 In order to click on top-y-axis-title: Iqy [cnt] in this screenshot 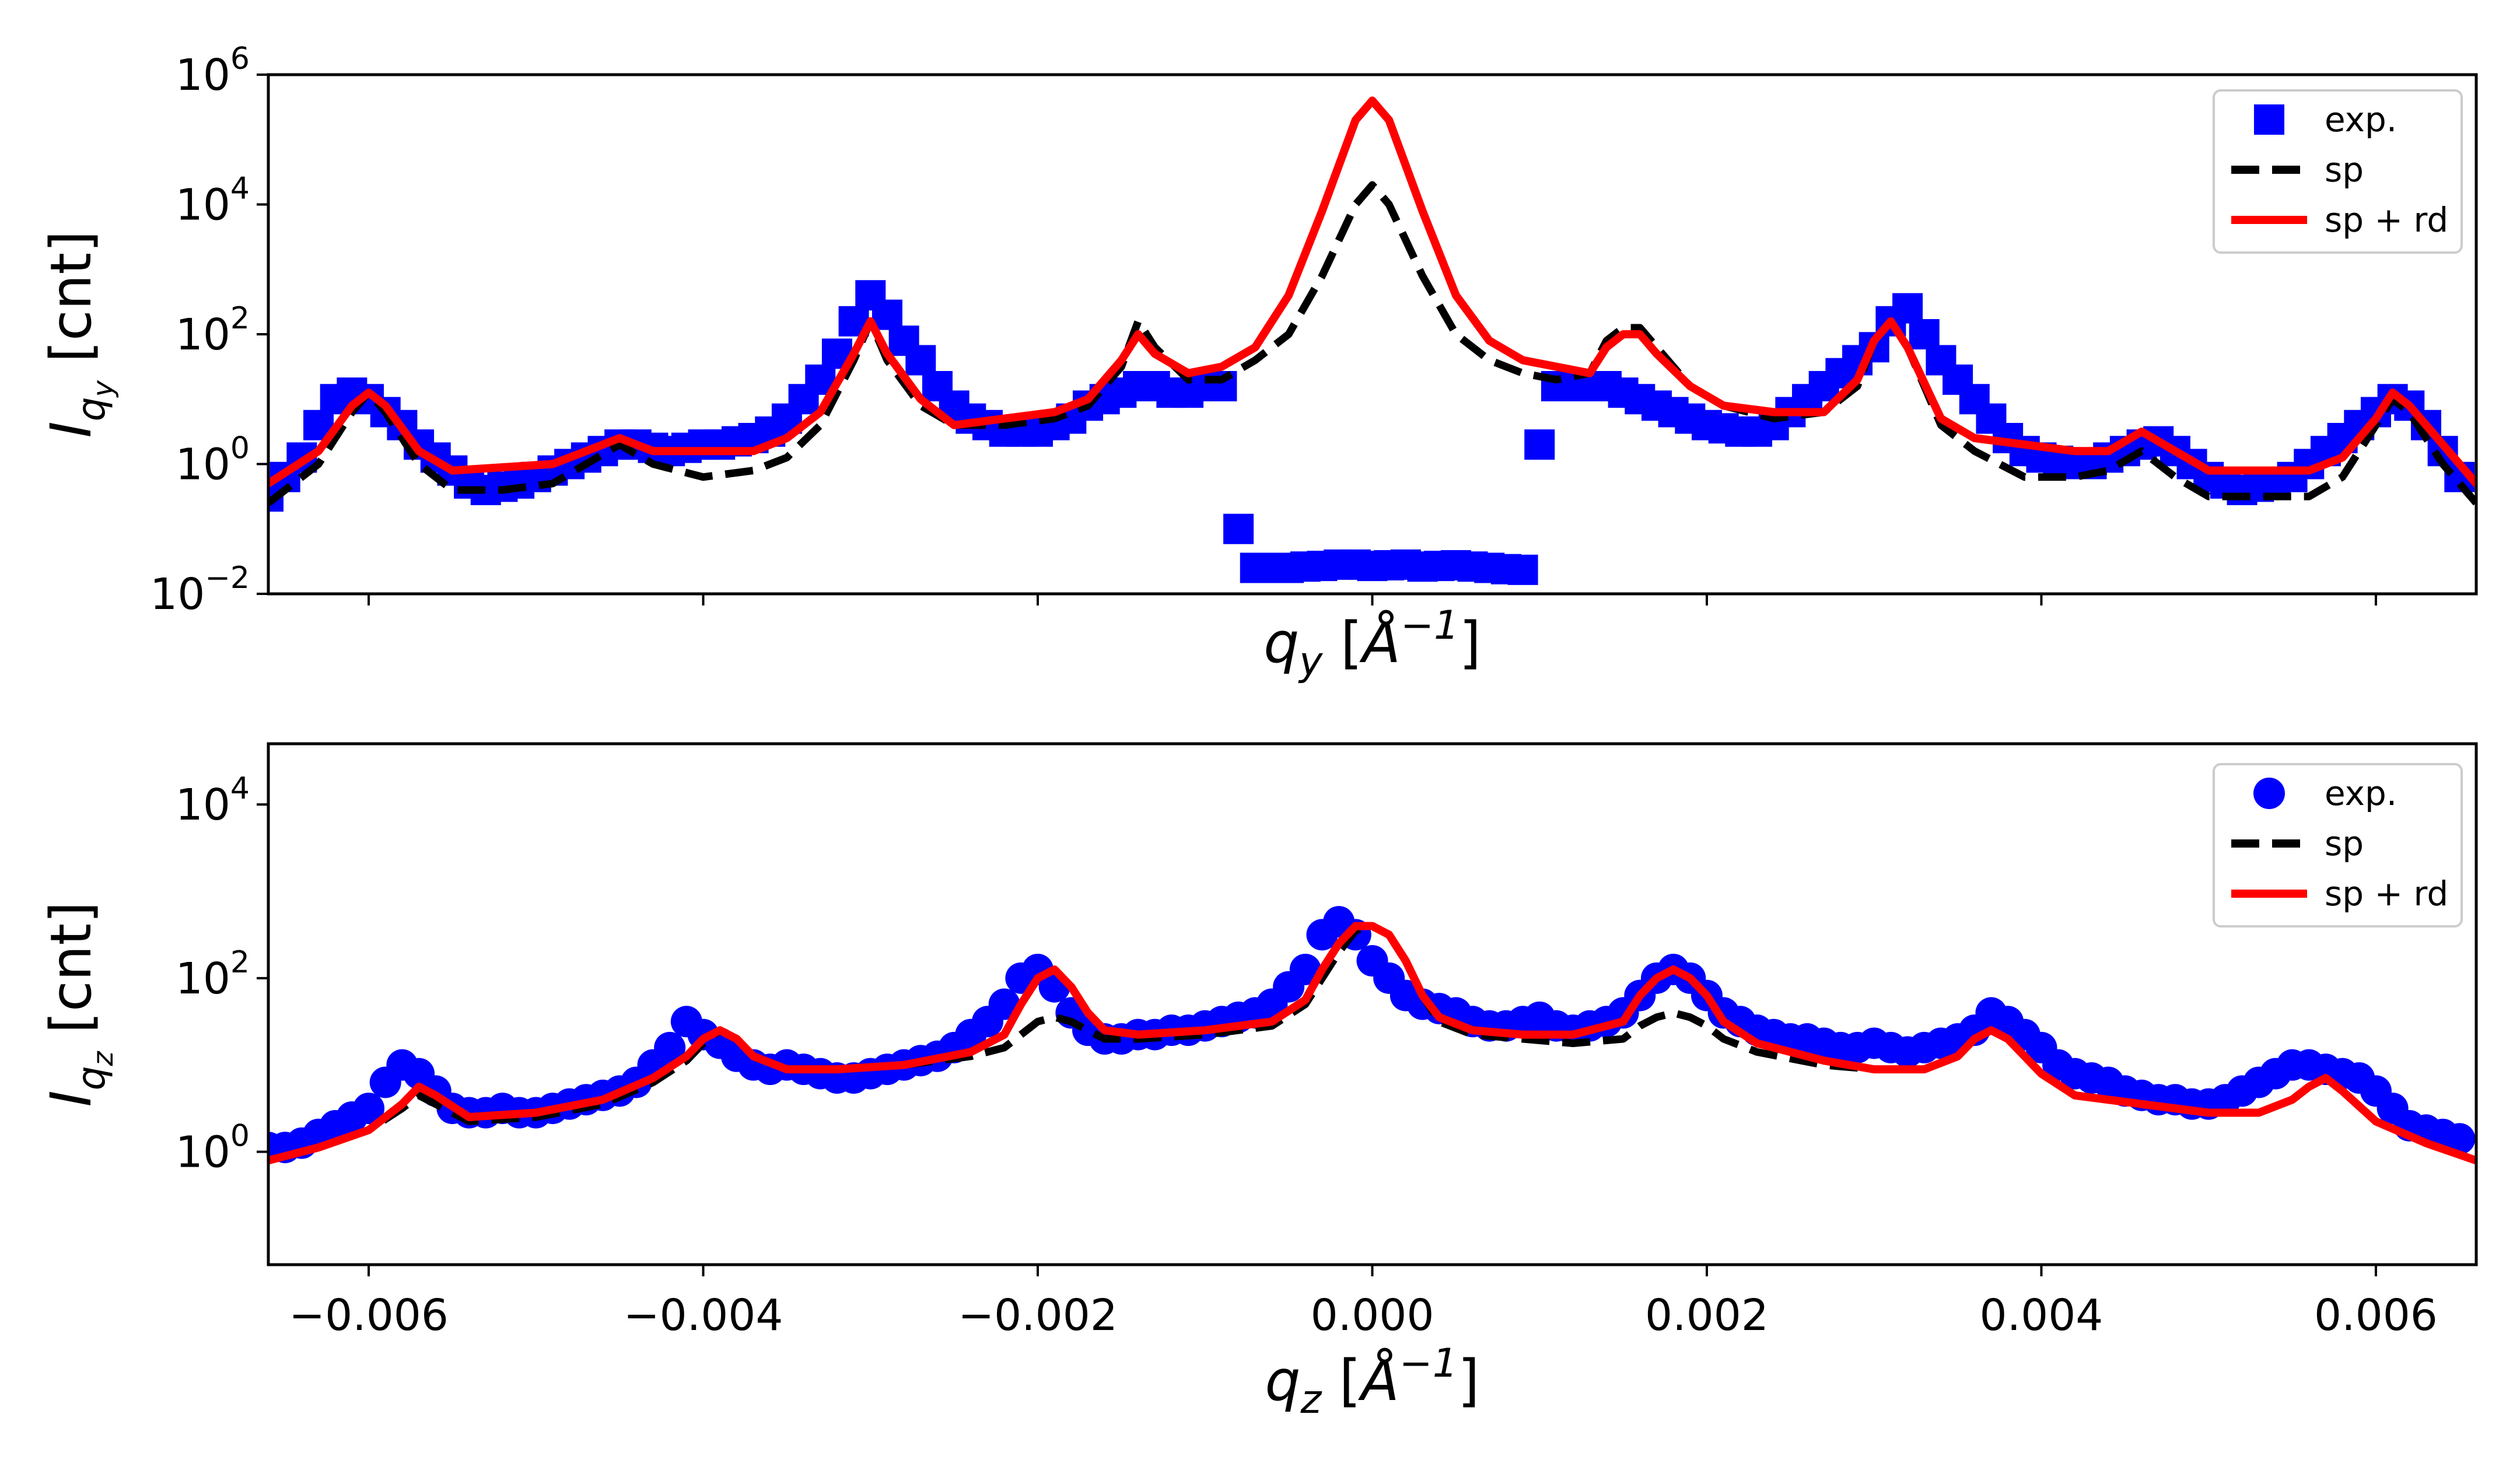, I will do `click(79, 334)`.